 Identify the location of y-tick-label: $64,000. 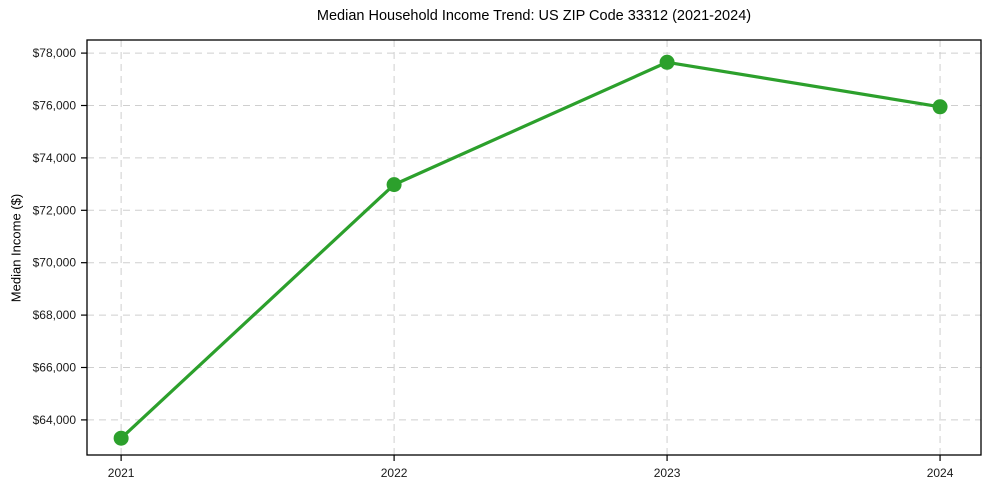
(55, 420).